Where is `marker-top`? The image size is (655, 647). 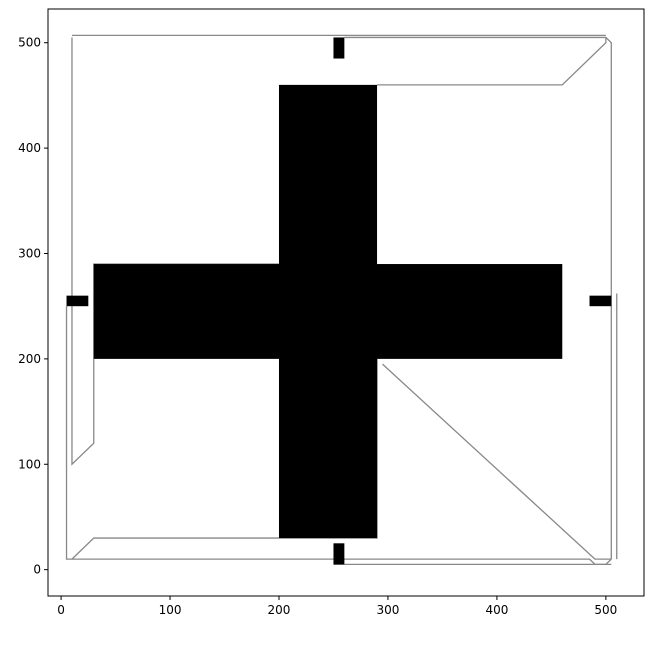
marker-top is located at coordinates (339, 48).